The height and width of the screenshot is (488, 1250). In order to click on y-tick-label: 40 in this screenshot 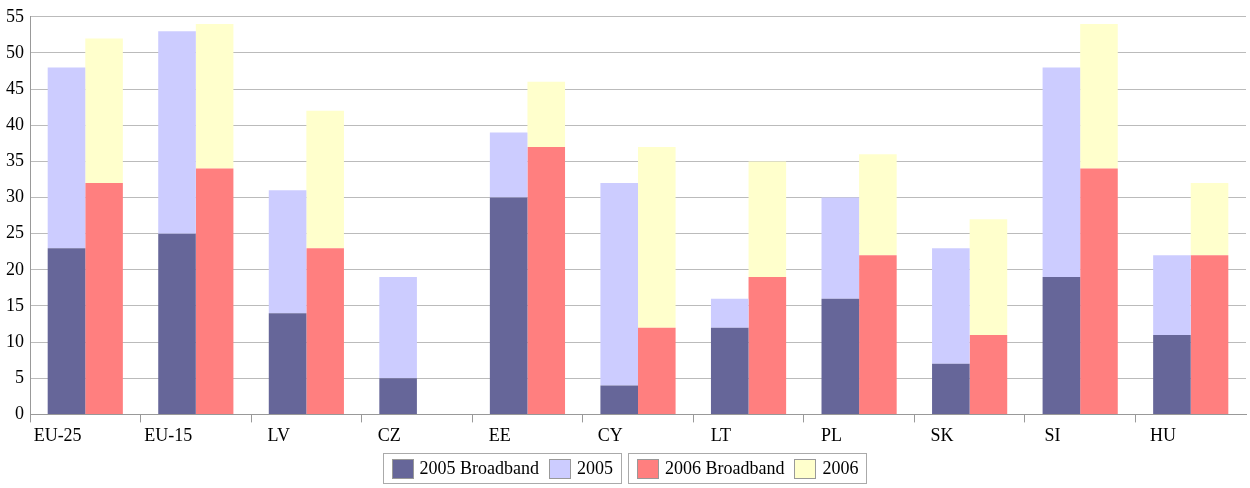, I will do `click(15, 123)`.